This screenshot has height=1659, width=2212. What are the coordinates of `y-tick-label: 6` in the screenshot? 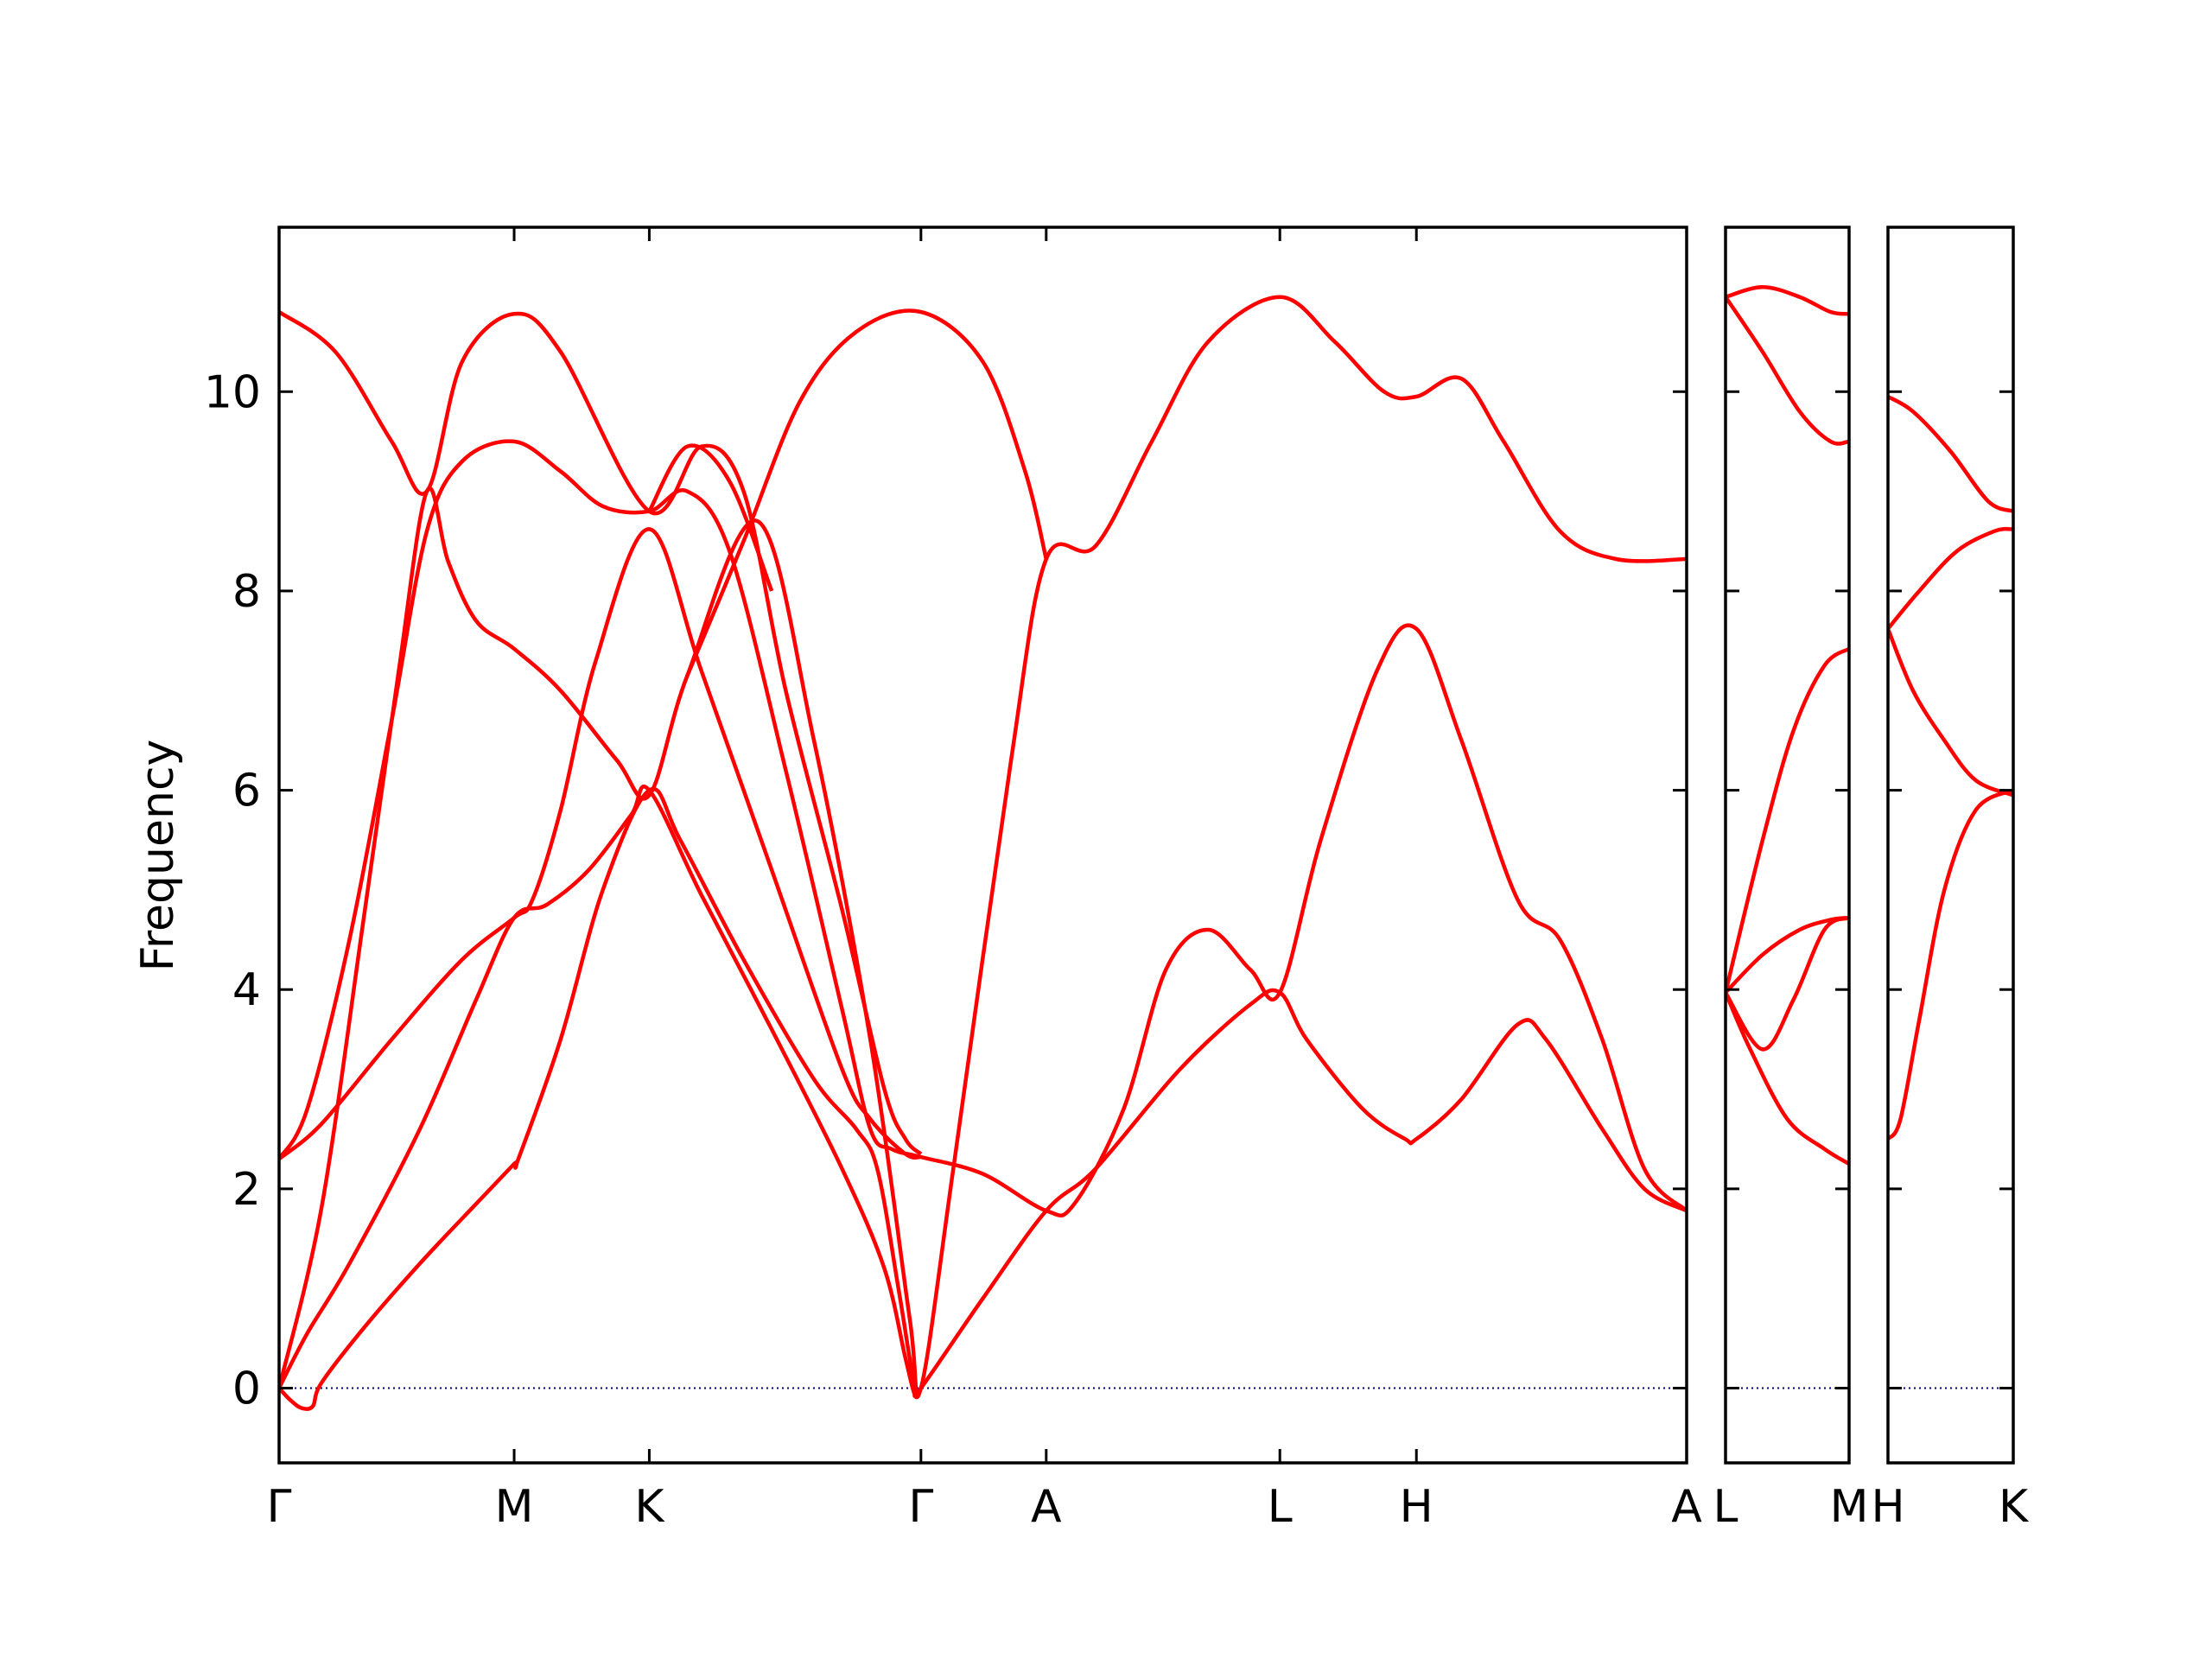 It's located at (246, 791).